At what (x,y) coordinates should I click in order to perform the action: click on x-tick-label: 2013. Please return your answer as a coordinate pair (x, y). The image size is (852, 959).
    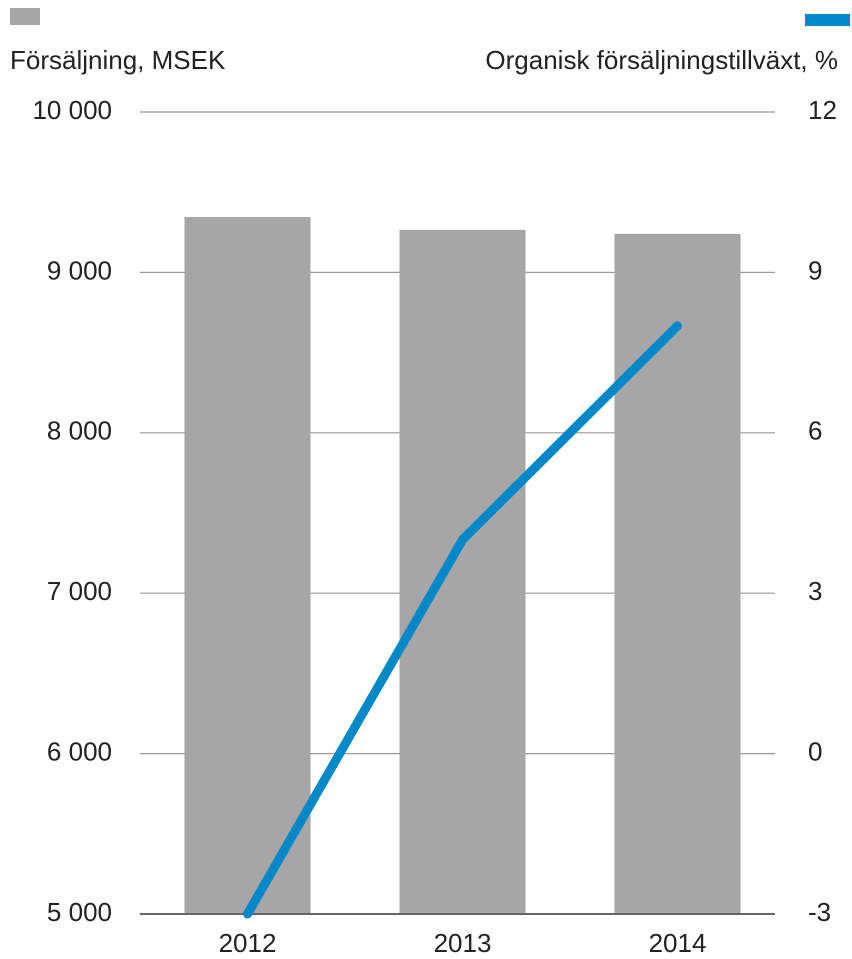
    Looking at the image, I should click on (463, 943).